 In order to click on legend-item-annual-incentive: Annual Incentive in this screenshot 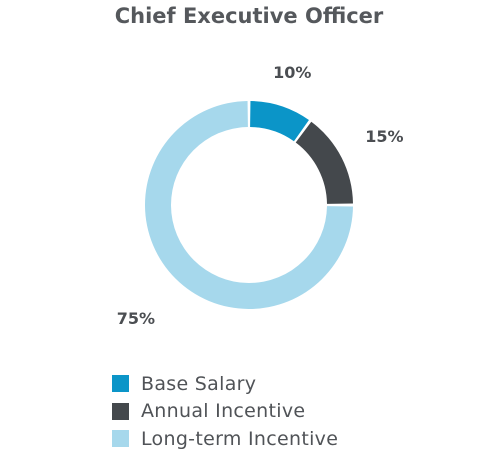, I will do `click(225, 412)`.